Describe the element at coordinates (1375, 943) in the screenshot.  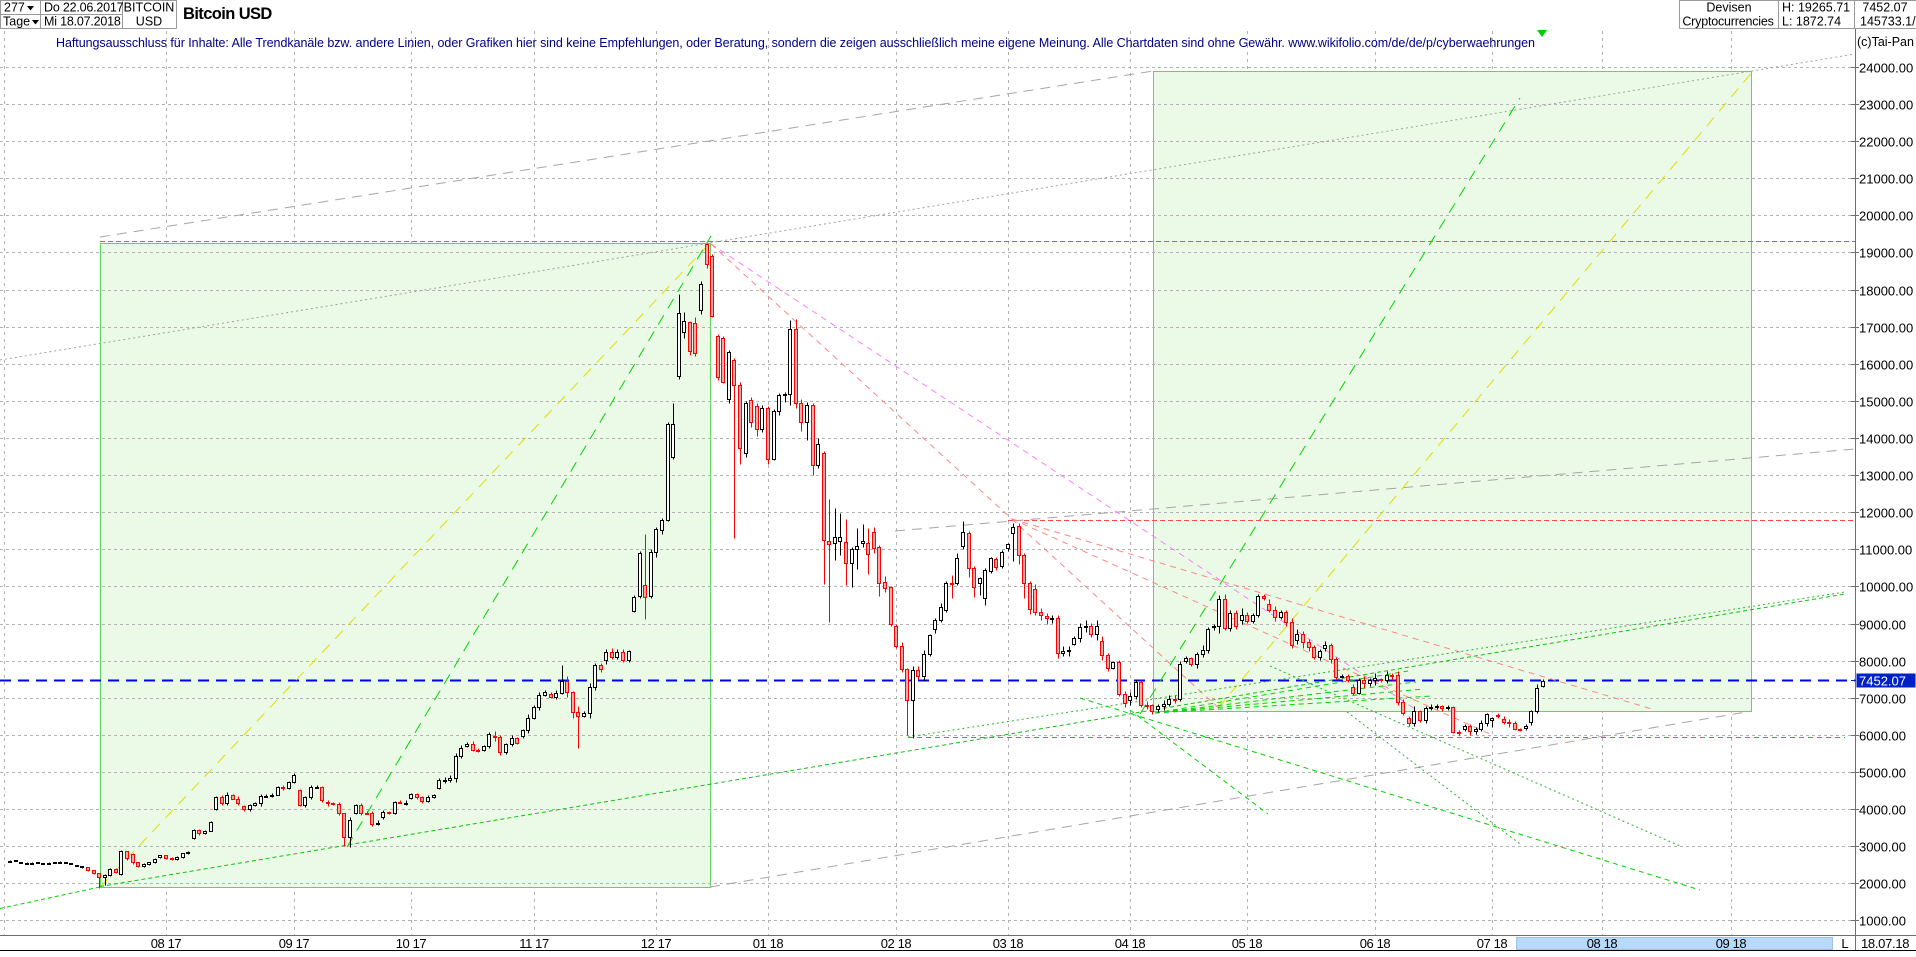
I see `svg-text: 06 18` at that location.